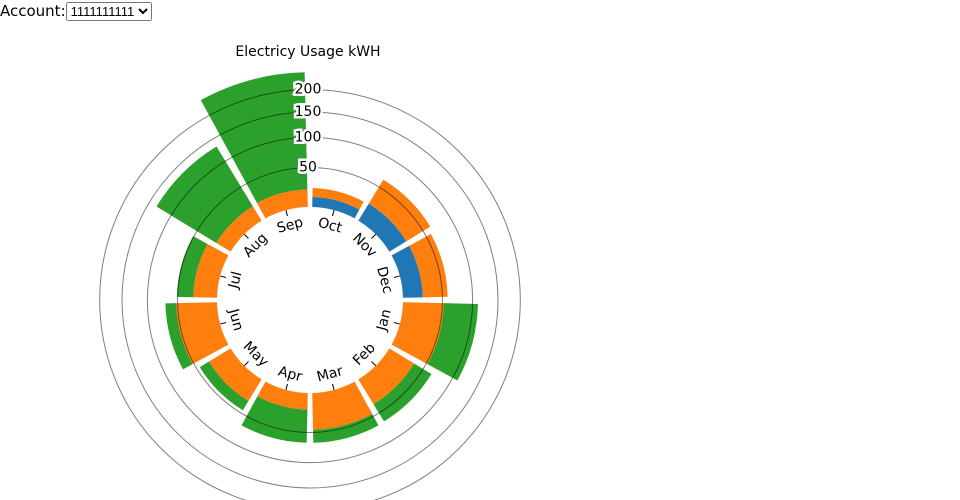  I want to click on chart-title: Electricy Usage kWH, so click(307, 52).